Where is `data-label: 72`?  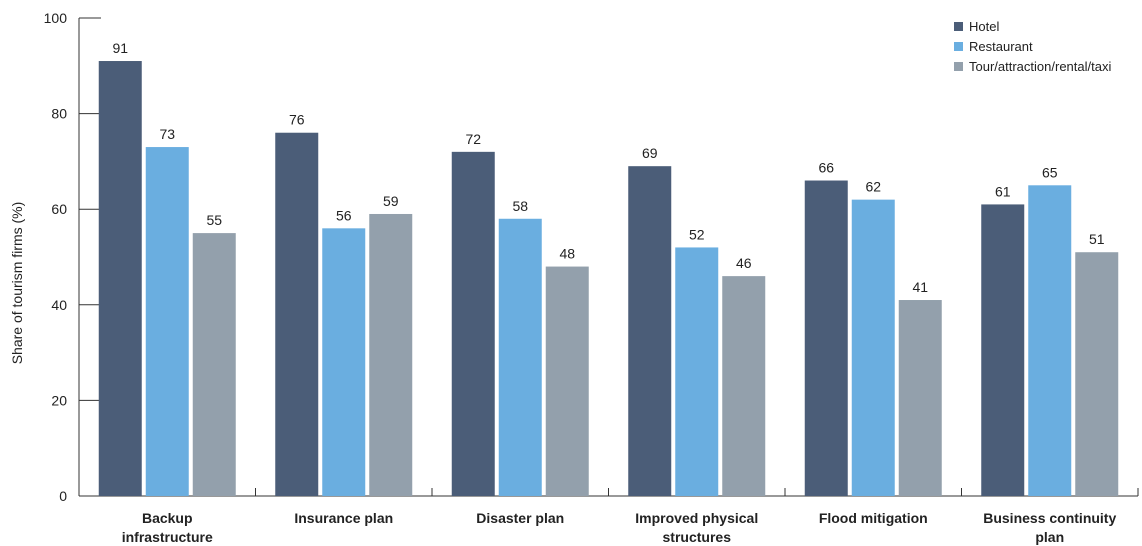
data-label: 72 is located at coordinates (473, 139).